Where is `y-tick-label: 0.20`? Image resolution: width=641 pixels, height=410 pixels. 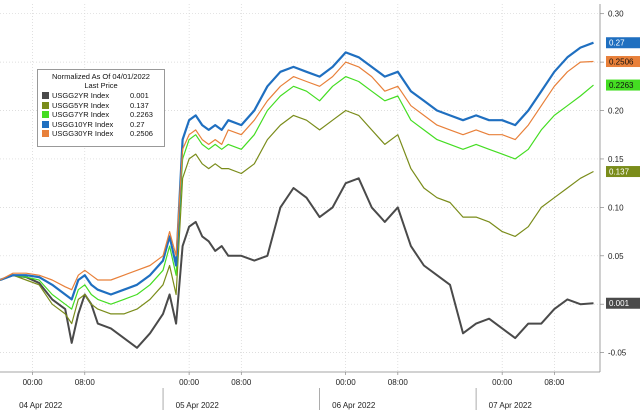
y-tick-label: 0.20 is located at coordinates (616, 111).